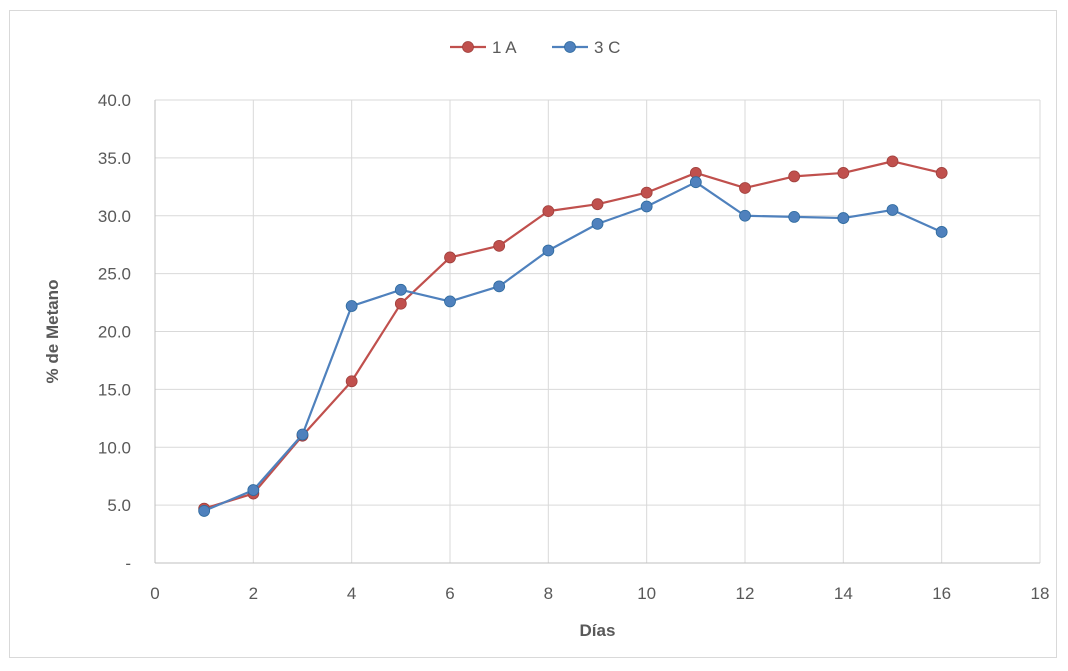 This screenshot has width=1068, height=671. I want to click on x-tick-label: 12, so click(745, 593).